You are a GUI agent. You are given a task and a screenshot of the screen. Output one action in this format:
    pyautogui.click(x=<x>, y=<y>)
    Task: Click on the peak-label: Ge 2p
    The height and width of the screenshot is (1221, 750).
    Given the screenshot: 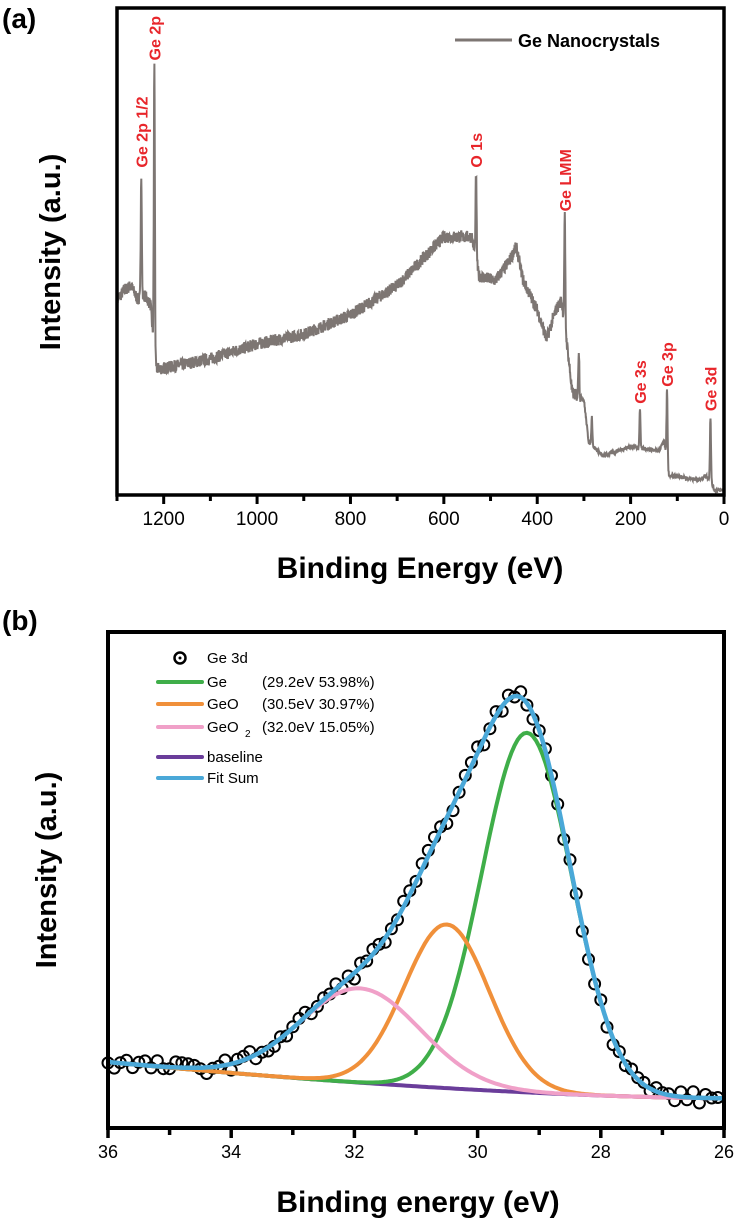 What is the action you would take?
    pyautogui.click(x=155, y=38)
    